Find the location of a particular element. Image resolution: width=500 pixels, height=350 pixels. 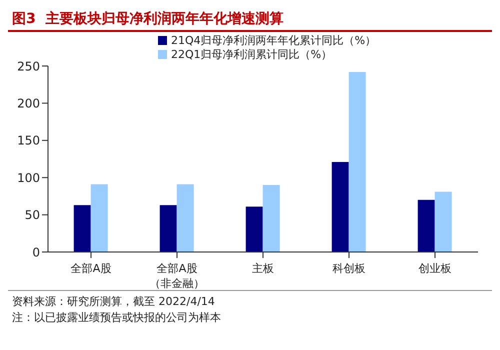

y-tick-label: 200 is located at coordinates (28, 103).